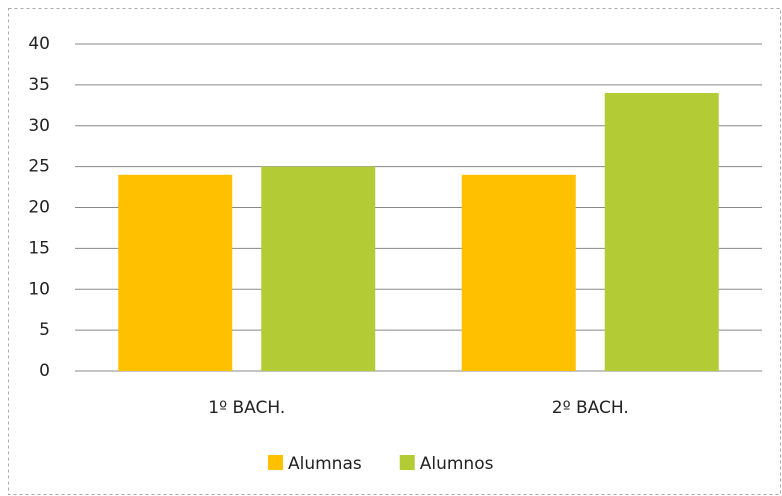 The image size is (782, 496). What do you see at coordinates (39, 208) in the screenshot?
I see `y-tick-label: 20` at bounding box center [39, 208].